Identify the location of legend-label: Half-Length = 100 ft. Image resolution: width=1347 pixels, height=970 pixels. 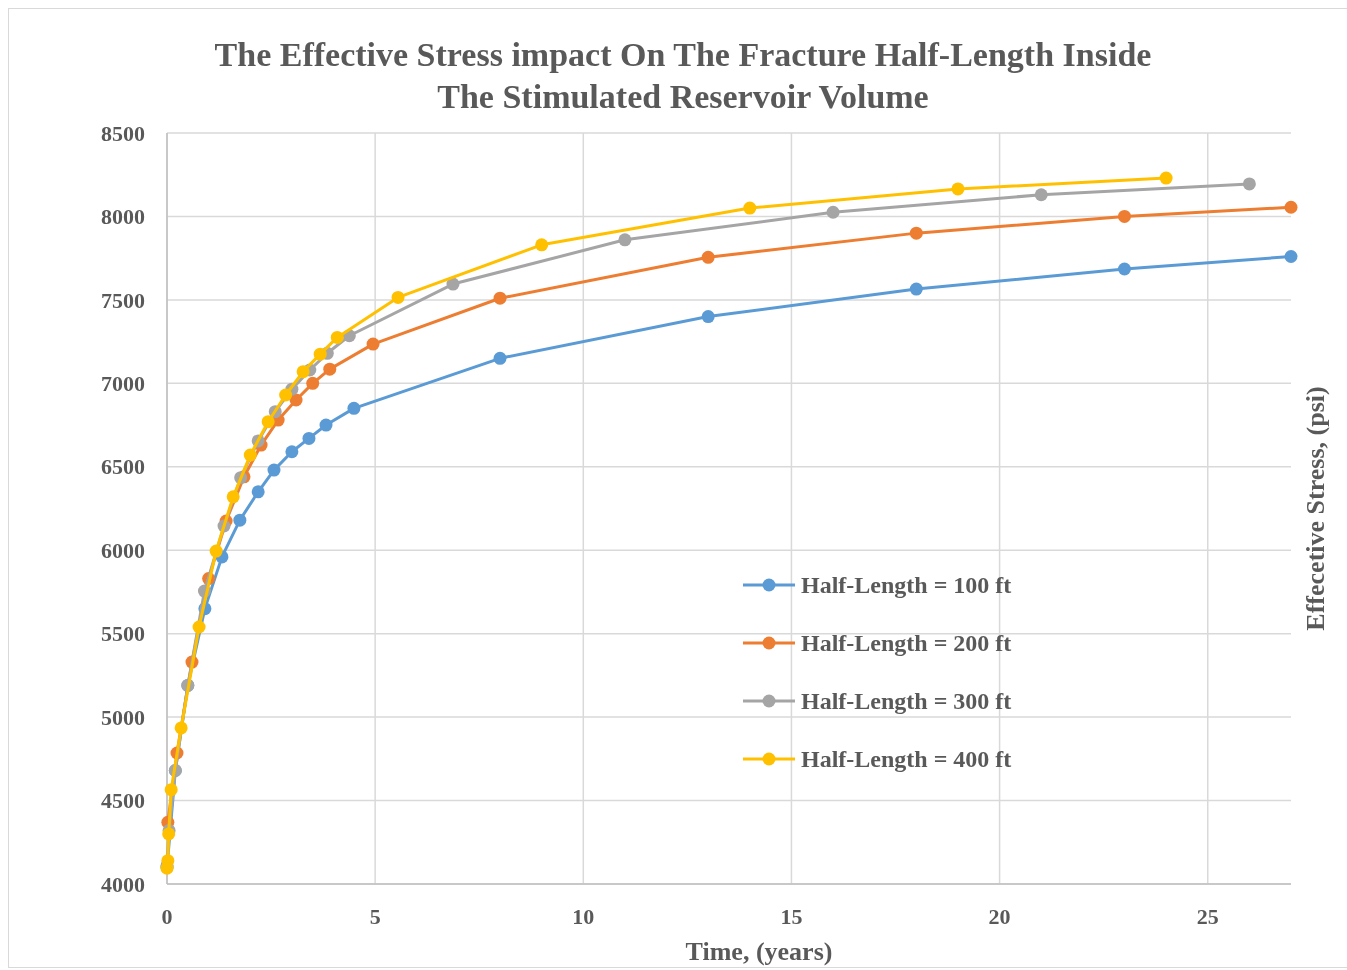
(906, 585).